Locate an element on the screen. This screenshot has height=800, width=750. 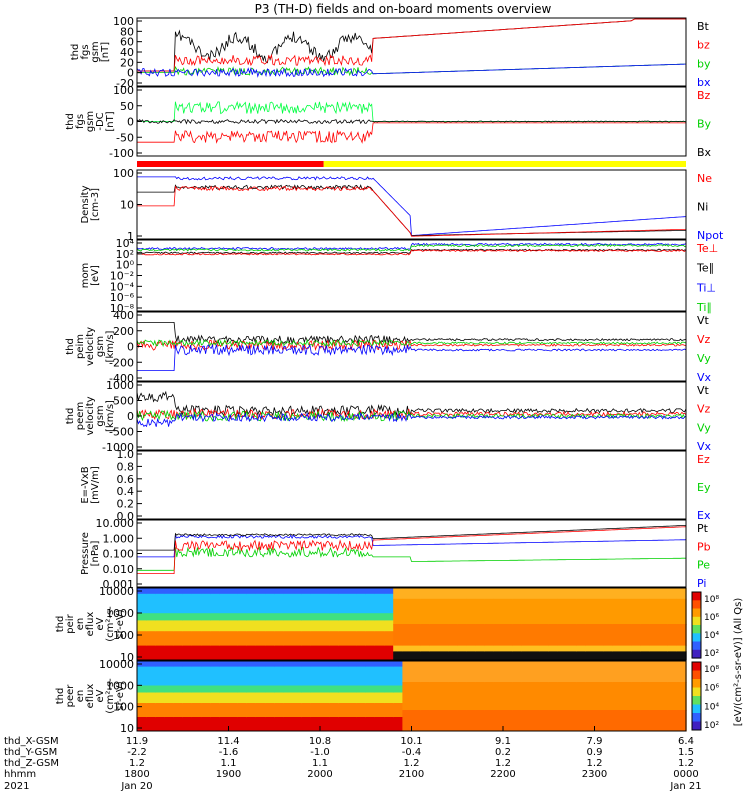
panel-density: 100 10 1 Density [cm-3] Ne Ni Npot is located at coordinates (402, 205).